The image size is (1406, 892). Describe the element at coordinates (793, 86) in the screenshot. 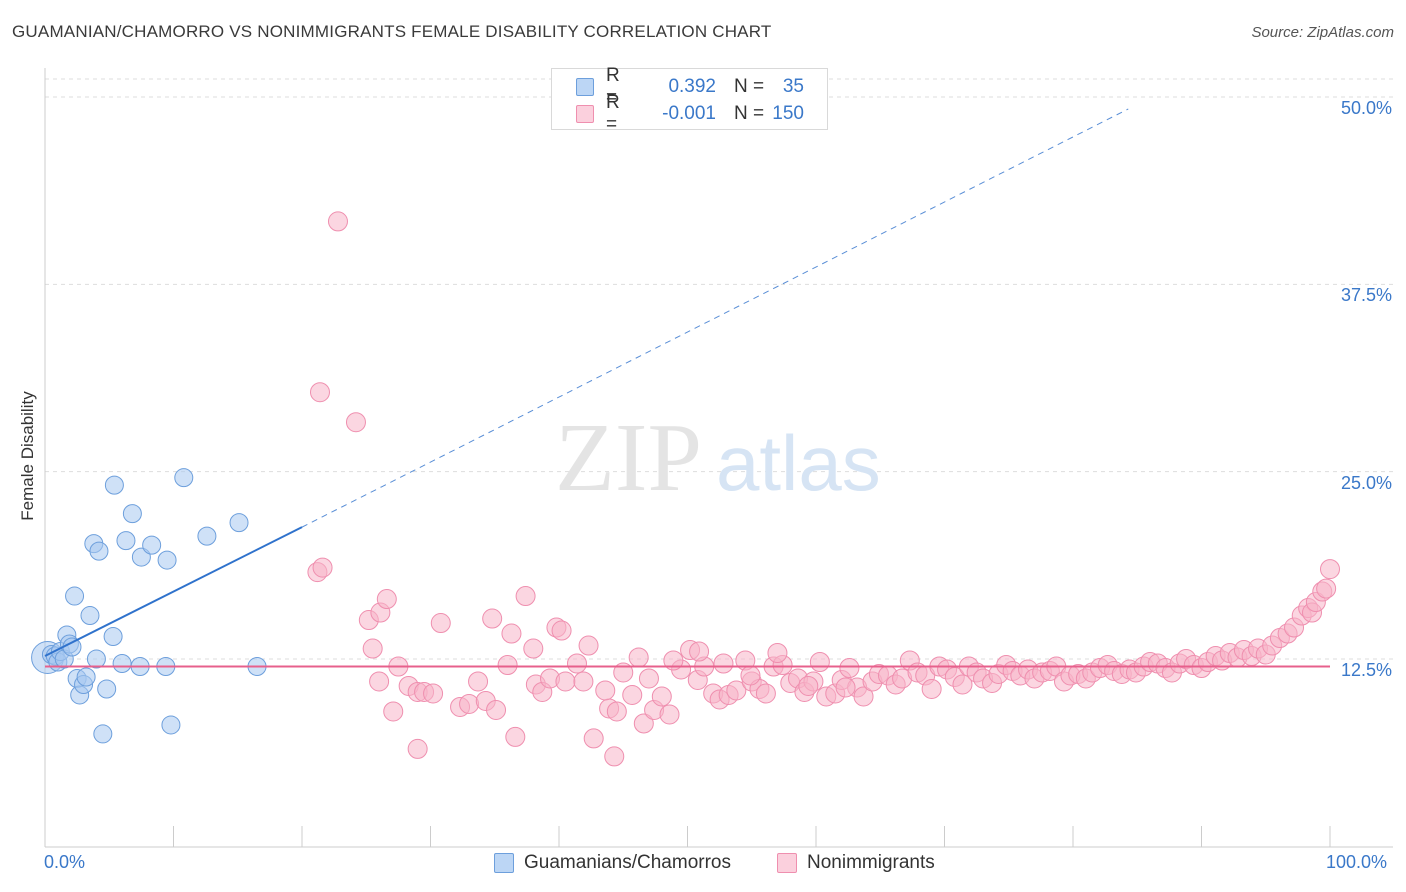

I see `n-value: 35` at that location.